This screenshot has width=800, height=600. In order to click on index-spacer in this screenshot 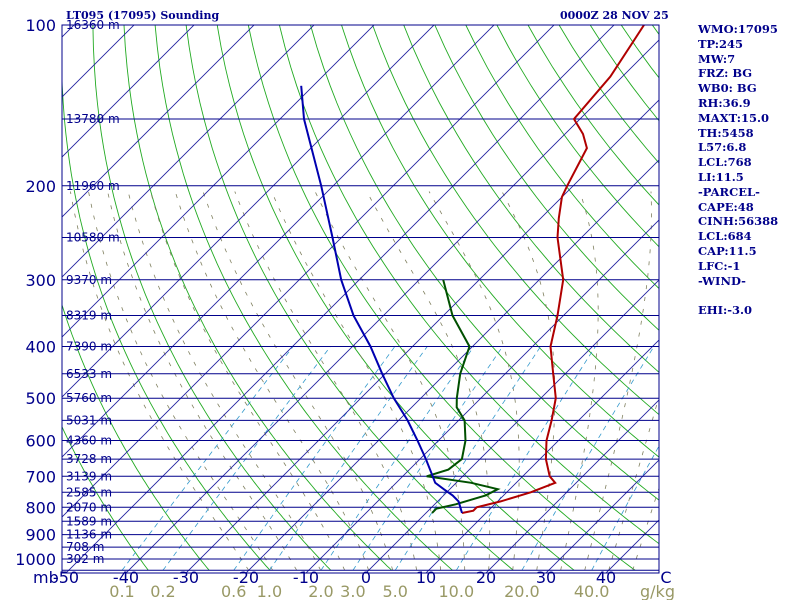, I will do `click(748, 295)`.